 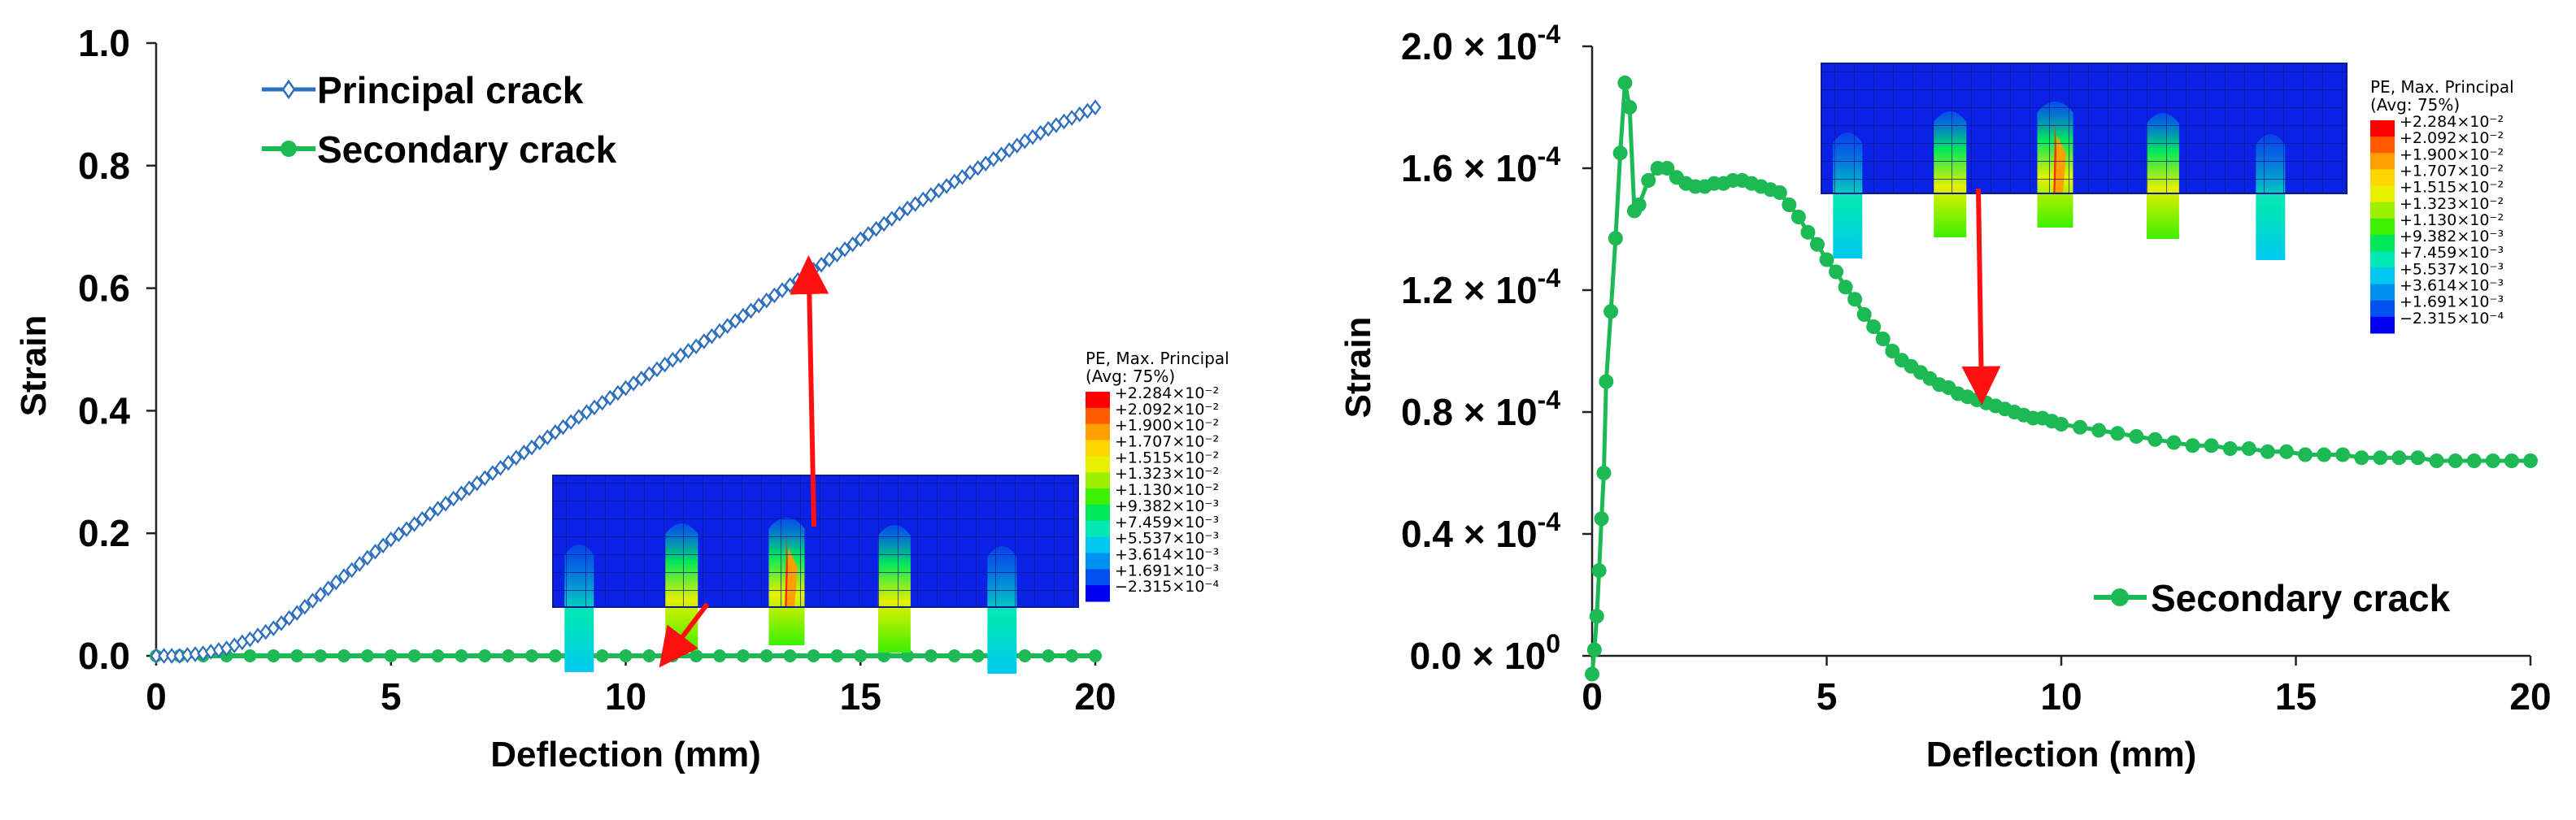 What do you see at coordinates (1167, 393) in the screenshot?
I see `colorbar-label: +2.284×10⁻²` at bounding box center [1167, 393].